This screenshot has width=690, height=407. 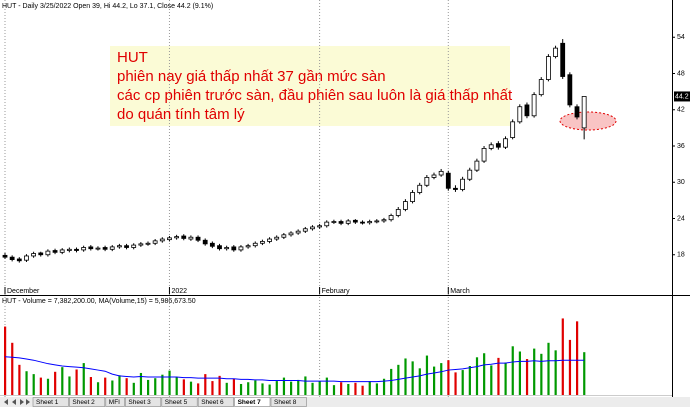 I want to click on sheet-tab-label: MFI, so click(x=114, y=402).